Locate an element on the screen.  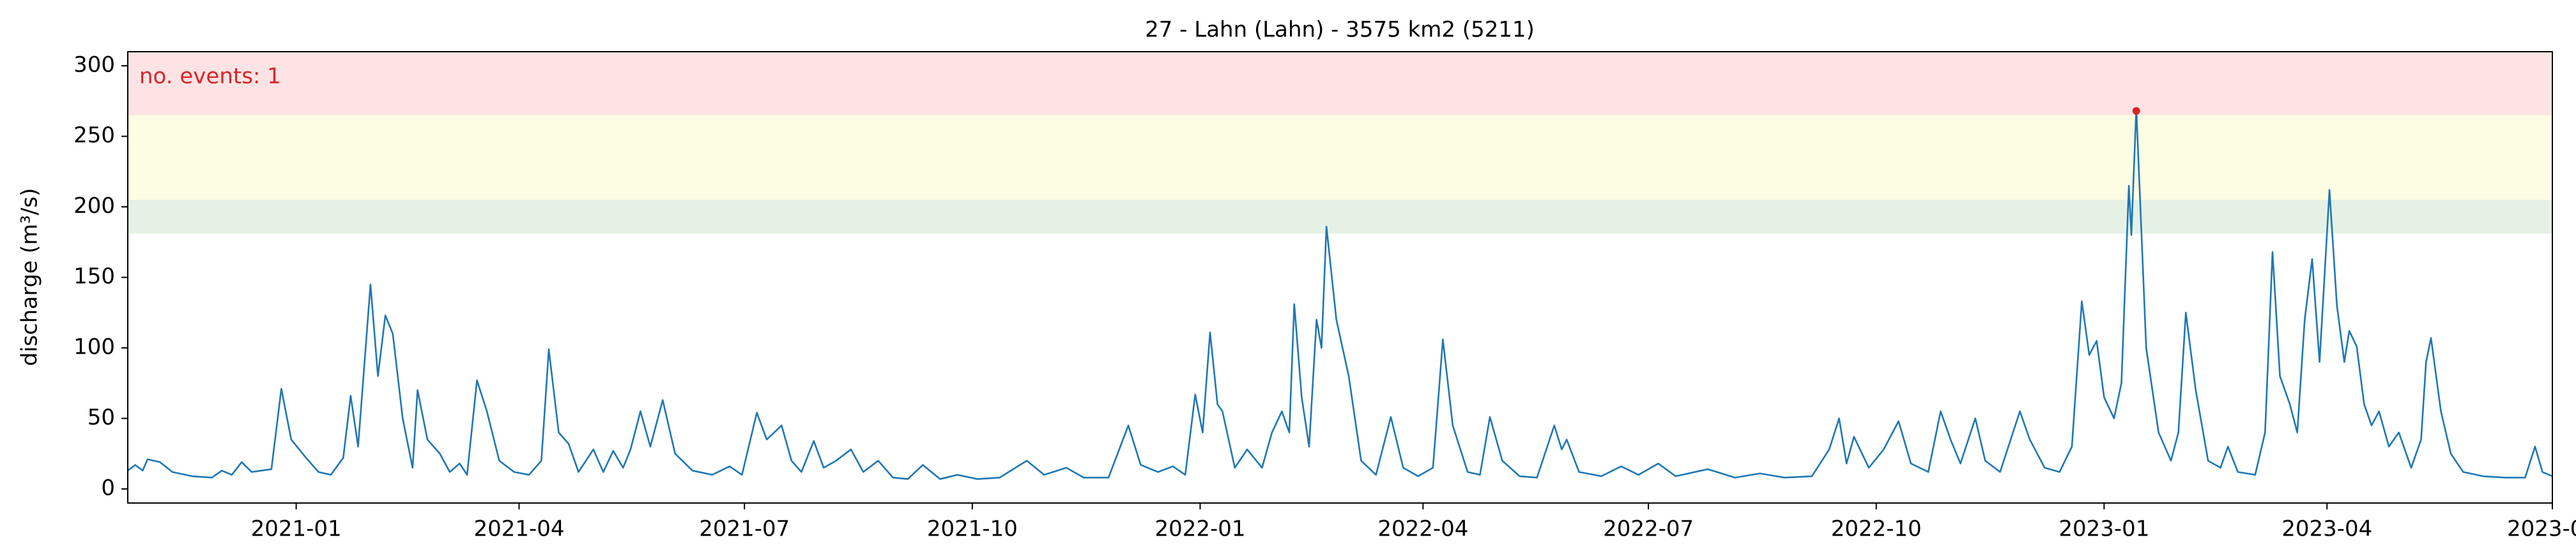
x-tick-label: 2022-10 is located at coordinates (1876, 529).